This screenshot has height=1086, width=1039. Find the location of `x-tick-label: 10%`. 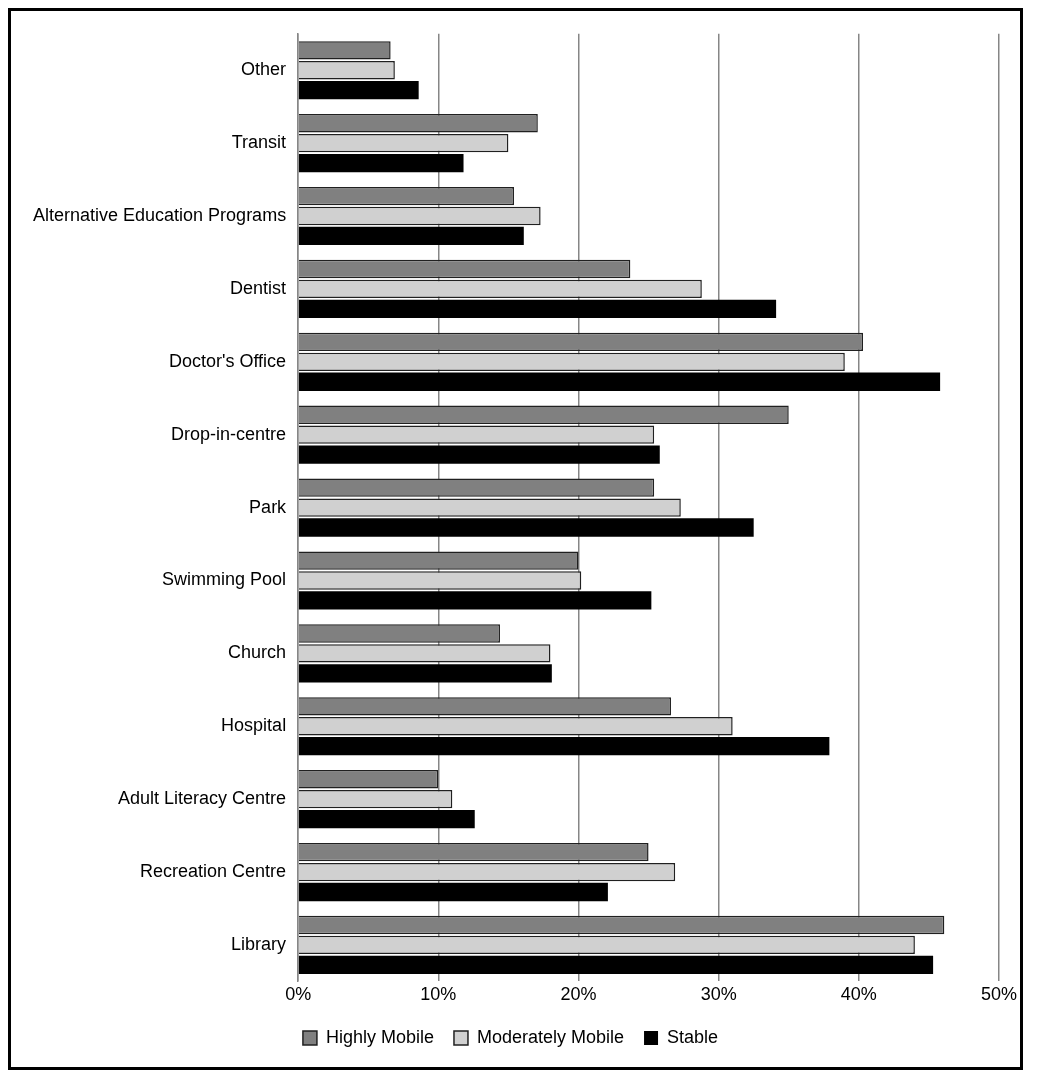

x-tick-label: 10% is located at coordinates (438, 994).